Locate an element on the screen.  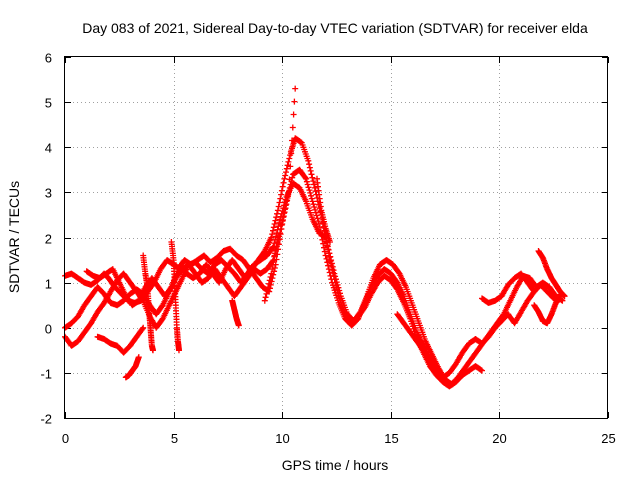
series-segment-g is located at coordinates (148, 303).